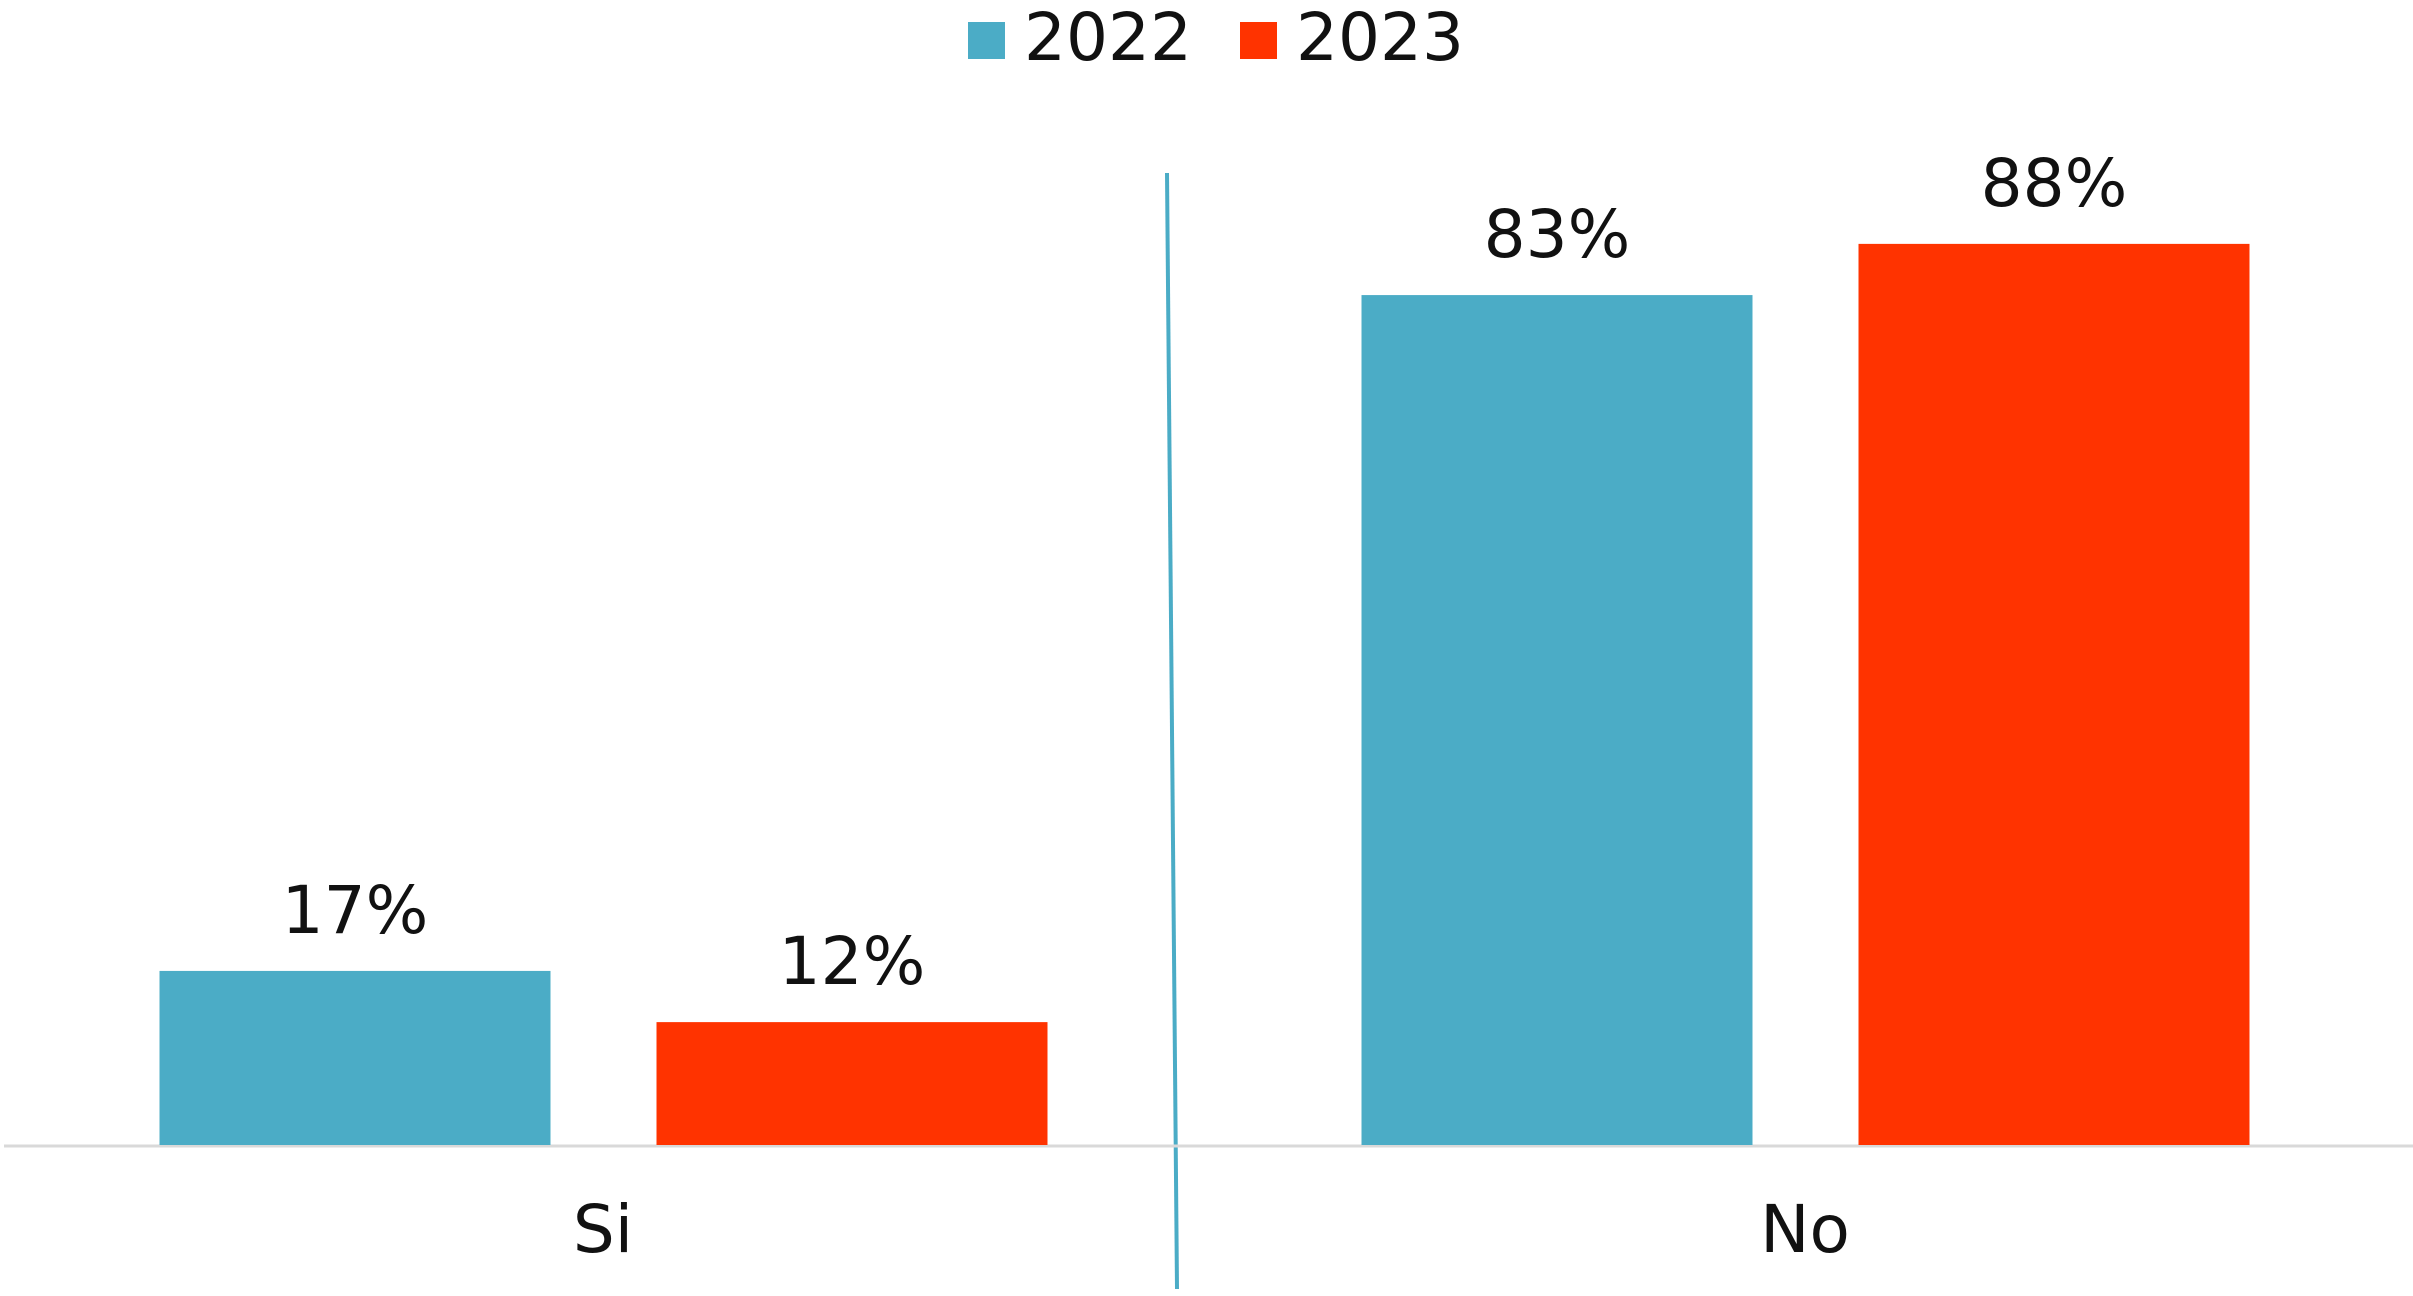 The height and width of the screenshot is (1296, 2413). Describe the element at coordinates (603, 1229) in the screenshot. I see `x-tick-label: Si` at that location.